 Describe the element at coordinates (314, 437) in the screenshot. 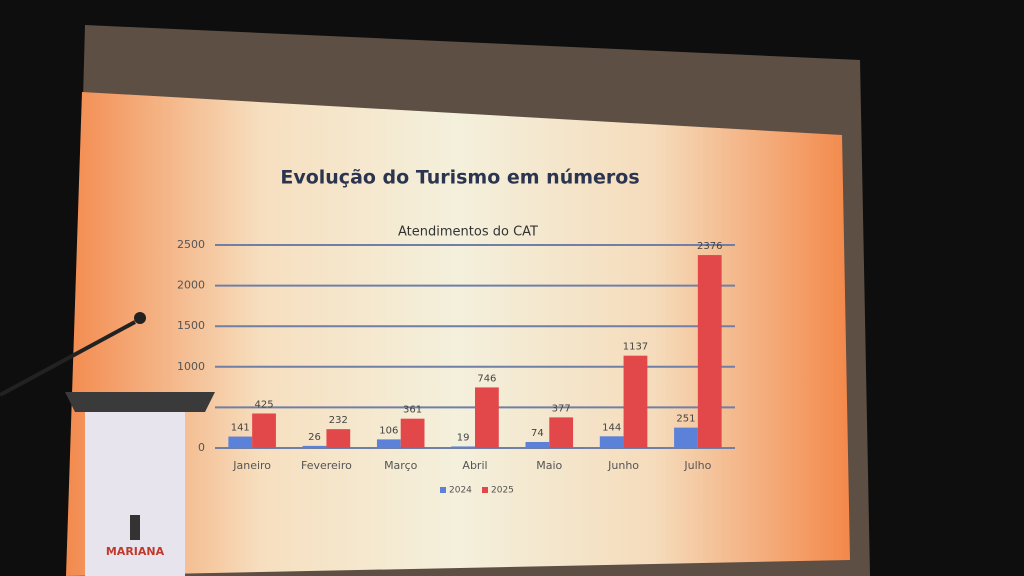

I see `value-label: 26` at that location.